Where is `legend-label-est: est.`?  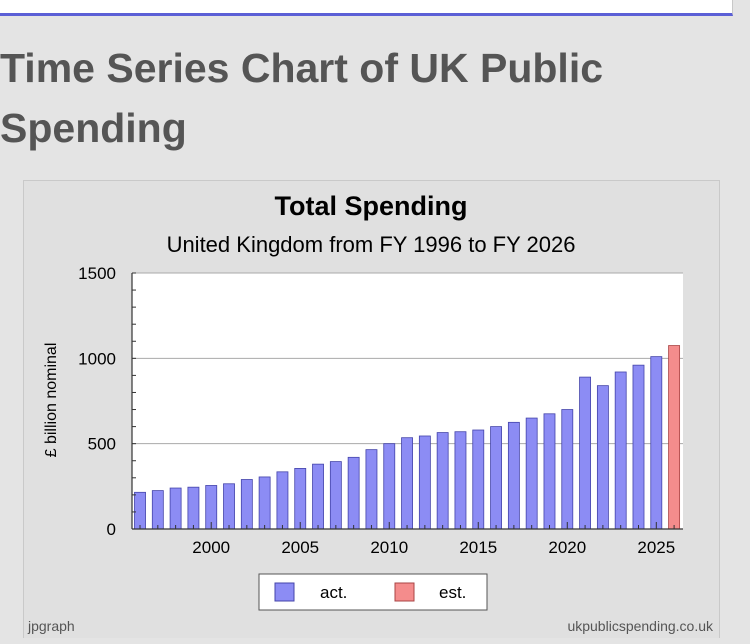
legend-label-est: est. is located at coordinates (452, 592).